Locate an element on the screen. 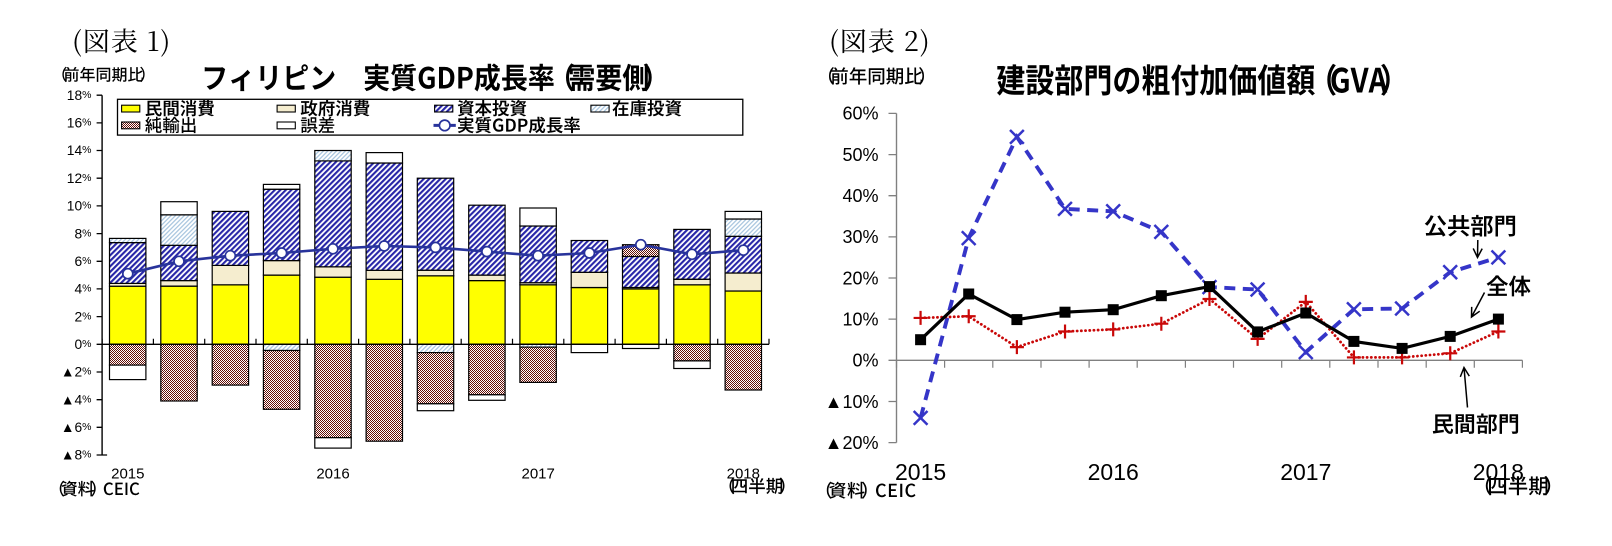 The height and width of the screenshot is (546, 1612). svg-text: ▲20% is located at coordinates (852, 443).